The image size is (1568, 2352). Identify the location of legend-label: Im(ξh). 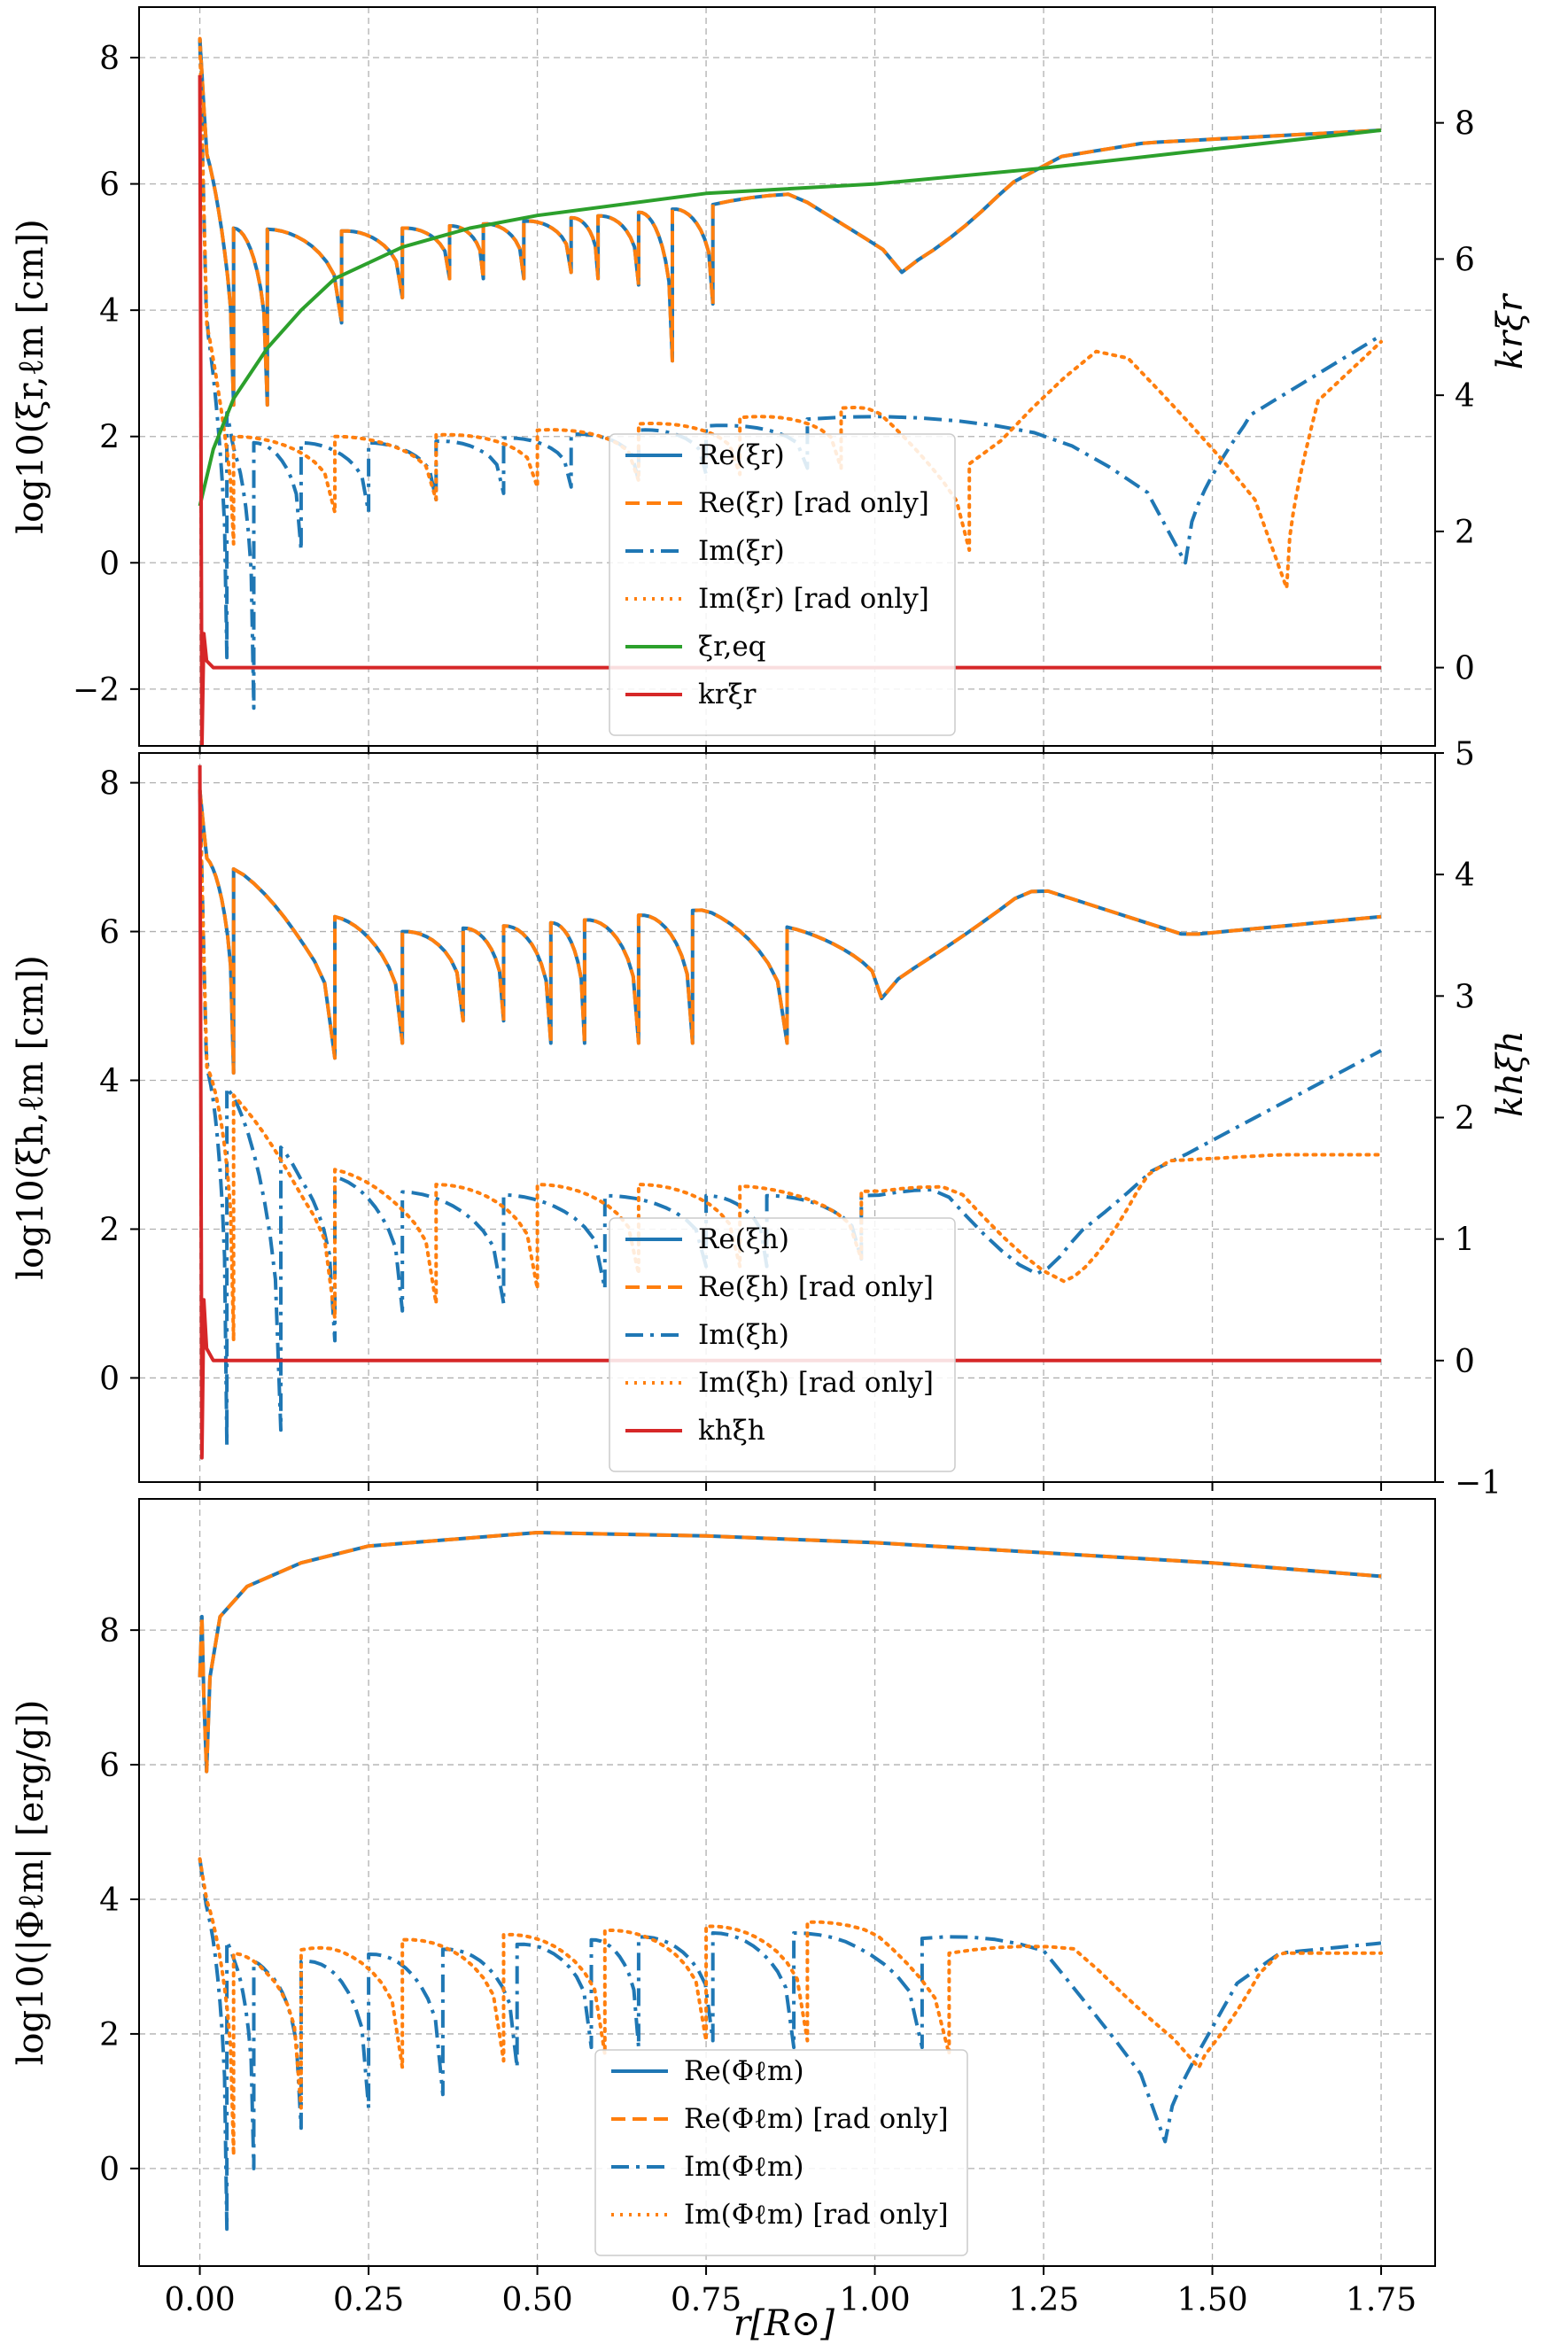
(743, 1335).